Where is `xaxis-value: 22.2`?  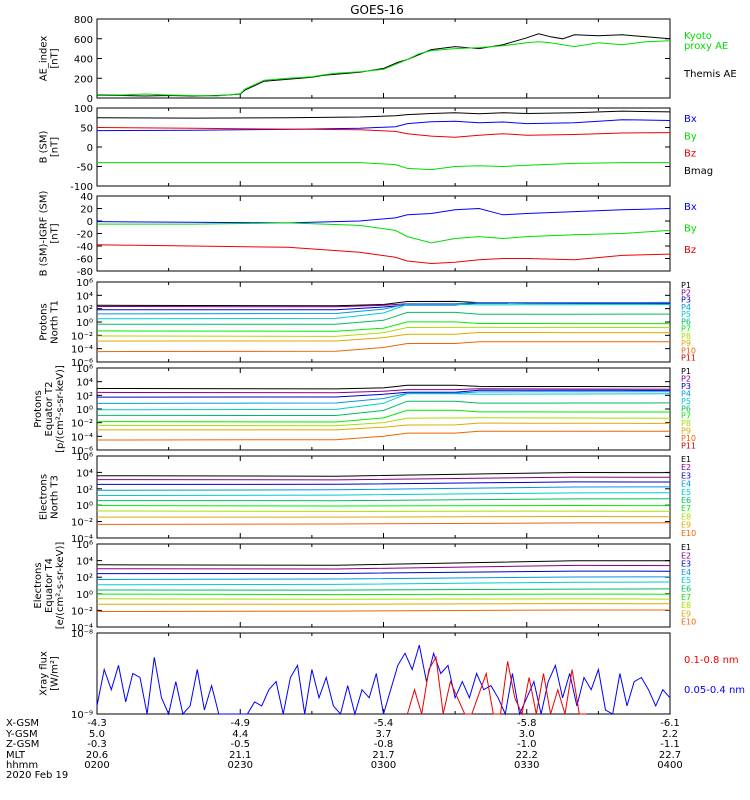 xaxis-value: 22.2 is located at coordinates (527, 755).